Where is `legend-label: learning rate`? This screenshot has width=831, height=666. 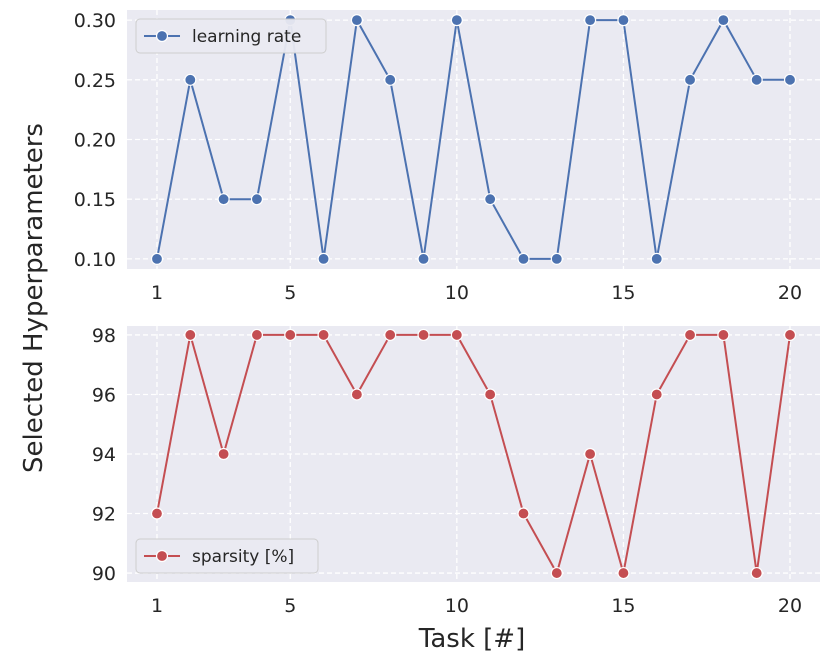 legend-label: learning rate is located at coordinates (246, 37).